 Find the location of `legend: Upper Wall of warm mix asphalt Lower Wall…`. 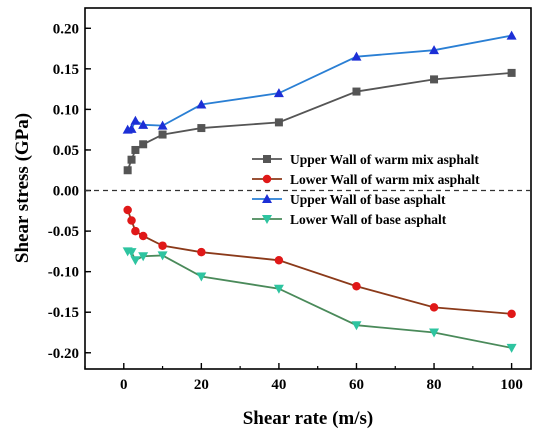

legend: Upper Wall of warm mix asphalt Lower Wall… is located at coordinates (366, 189).